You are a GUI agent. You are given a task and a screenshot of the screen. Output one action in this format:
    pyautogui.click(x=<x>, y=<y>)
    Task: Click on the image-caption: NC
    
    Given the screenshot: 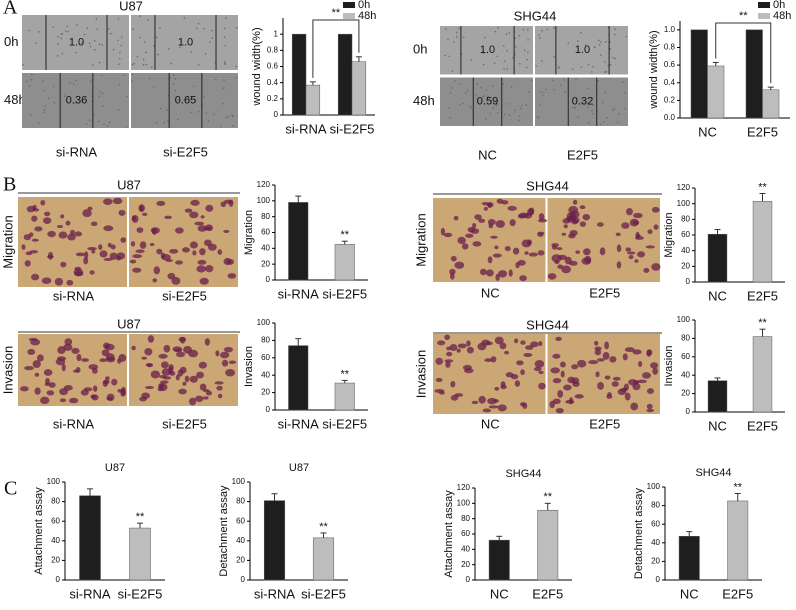 What is the action you would take?
    pyautogui.click(x=490, y=292)
    